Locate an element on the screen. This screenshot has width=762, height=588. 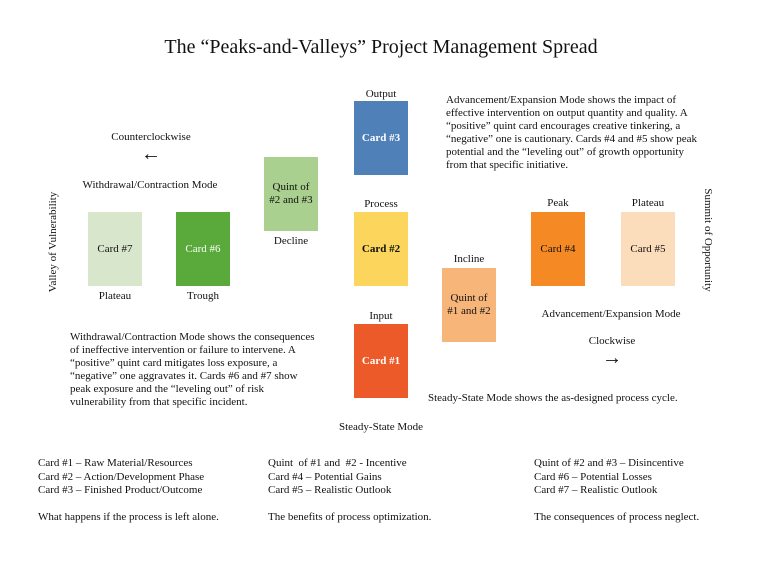
card-7-label: Card #7 is located at coordinates (115, 248).